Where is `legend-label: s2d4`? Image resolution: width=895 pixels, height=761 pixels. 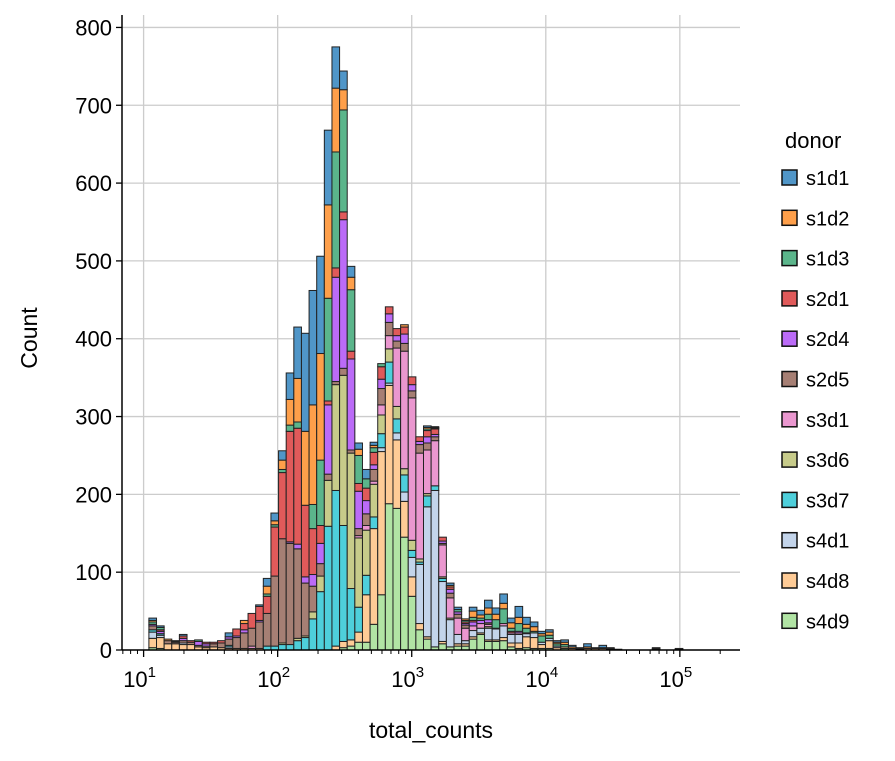
legend-label: s2d4 is located at coordinates (827, 340).